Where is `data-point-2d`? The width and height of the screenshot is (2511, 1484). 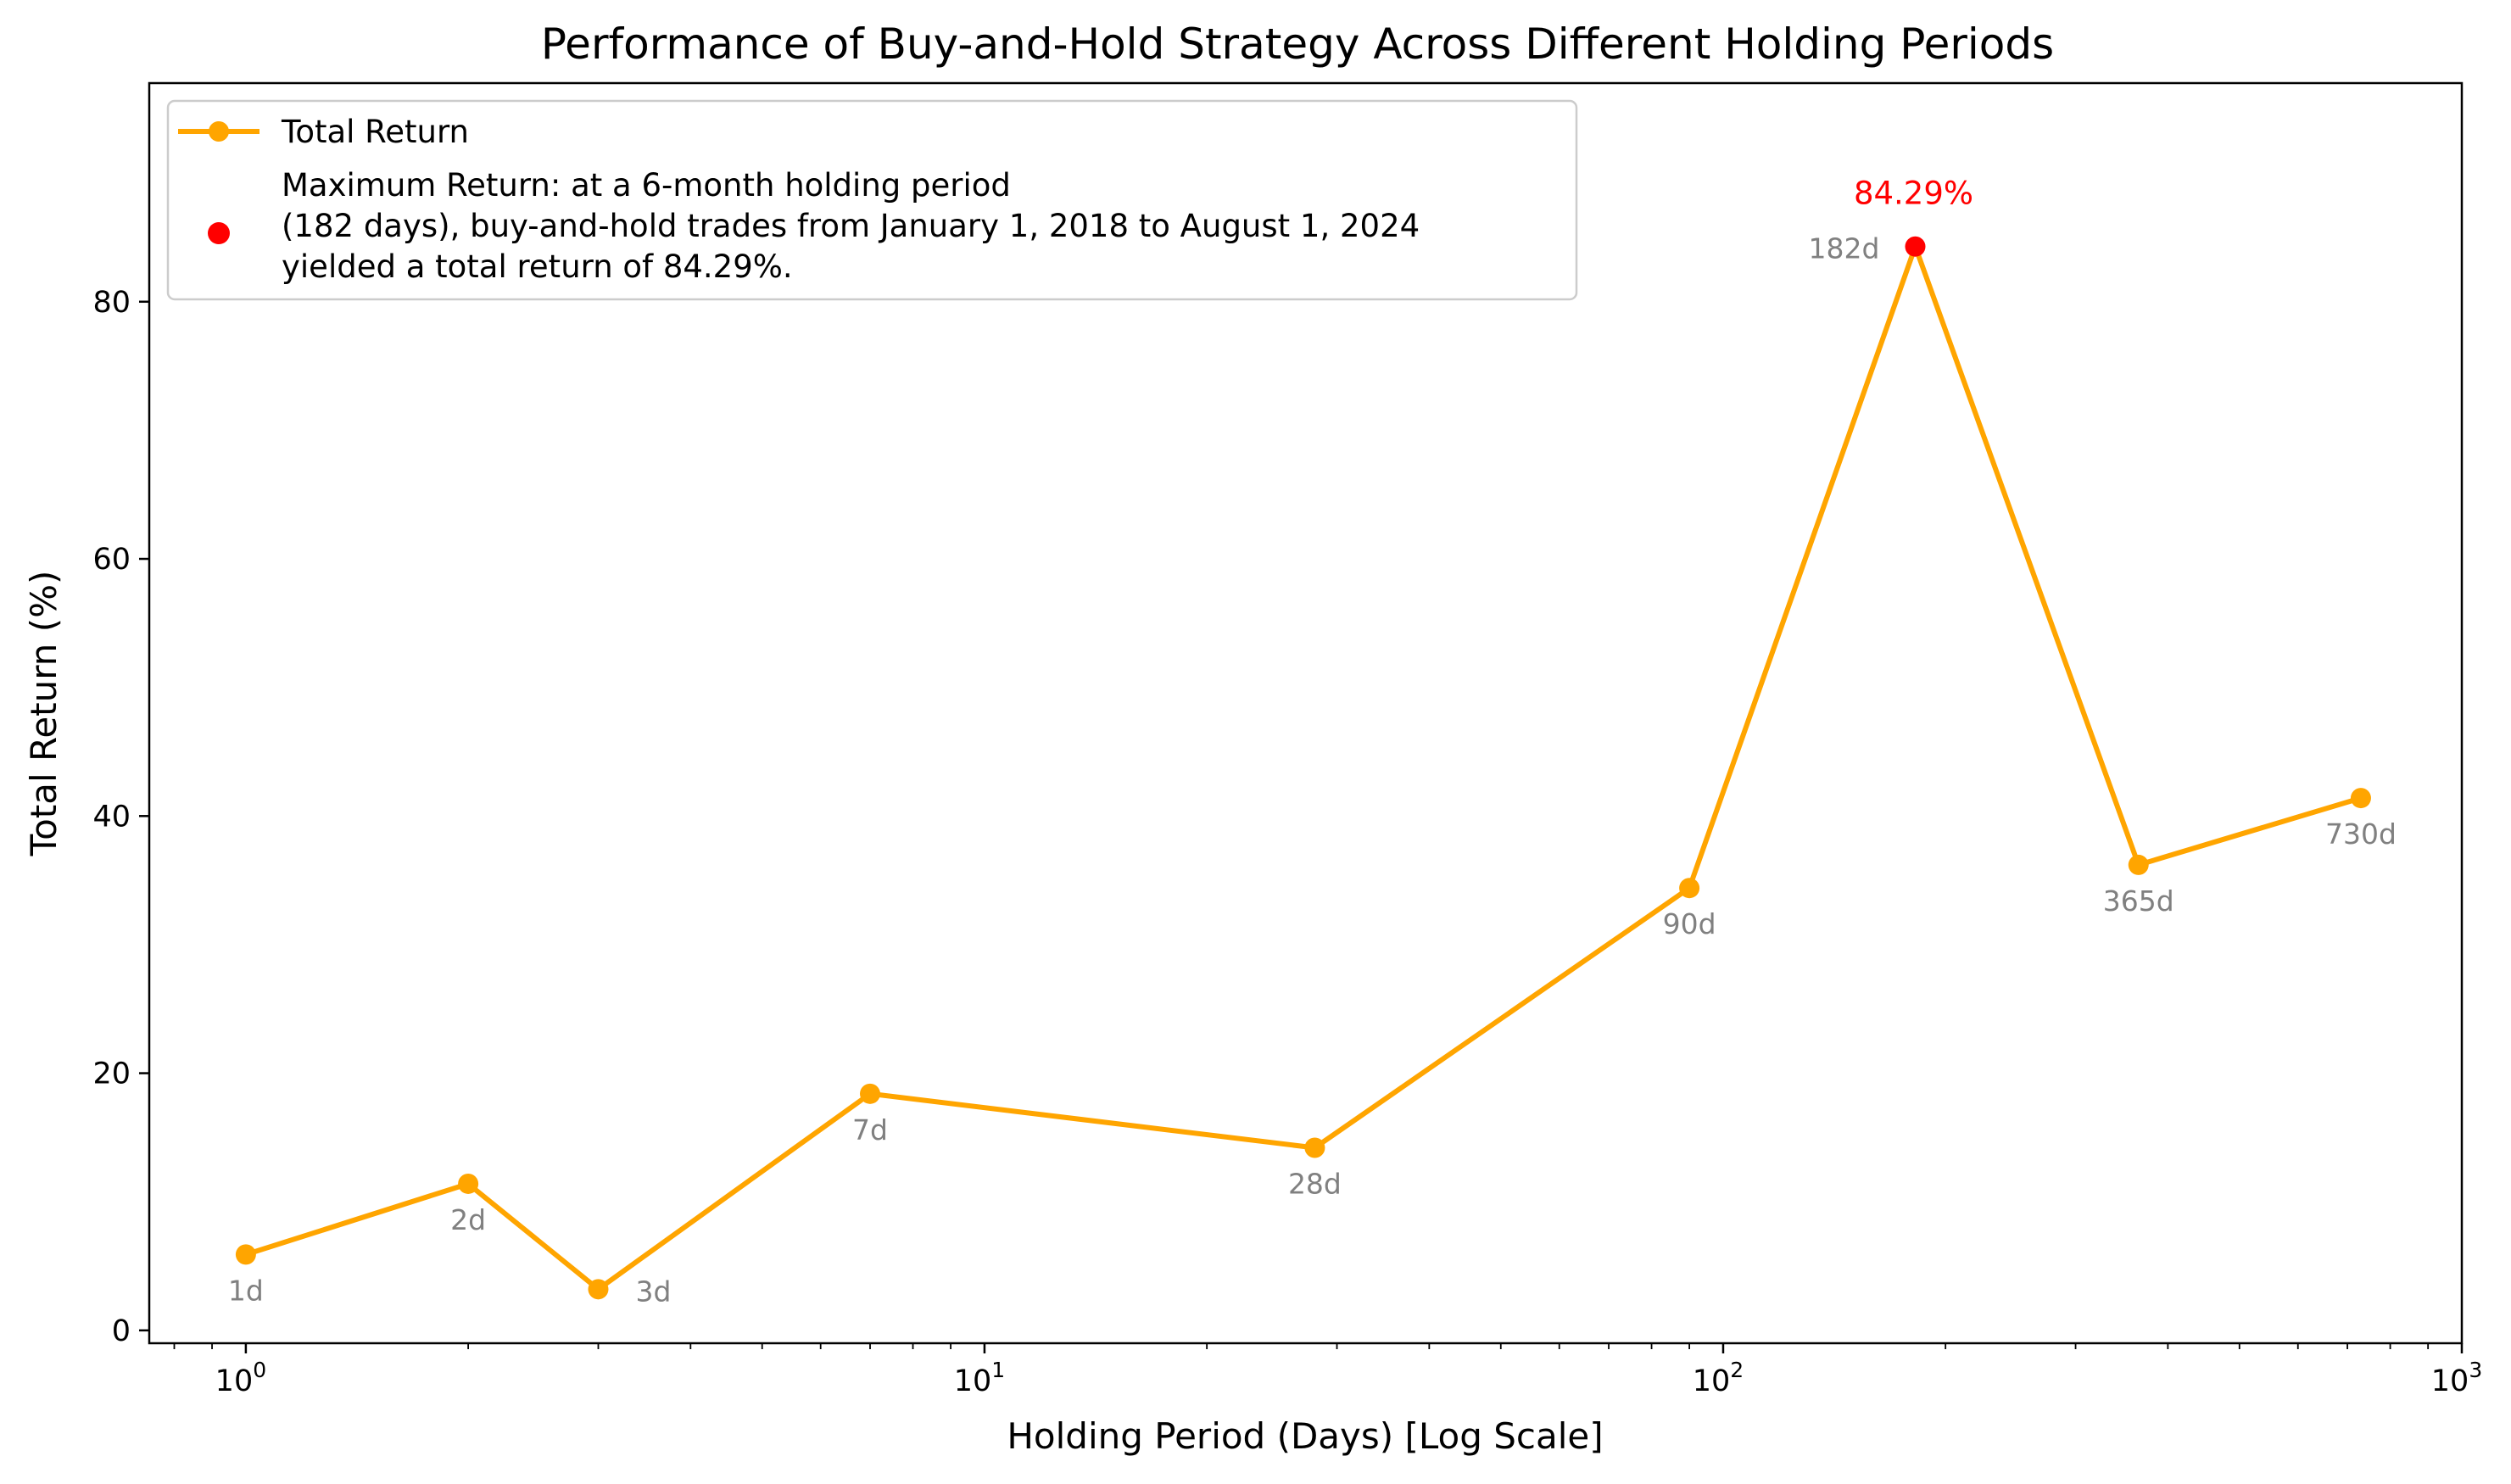 data-point-2d is located at coordinates (468, 1184).